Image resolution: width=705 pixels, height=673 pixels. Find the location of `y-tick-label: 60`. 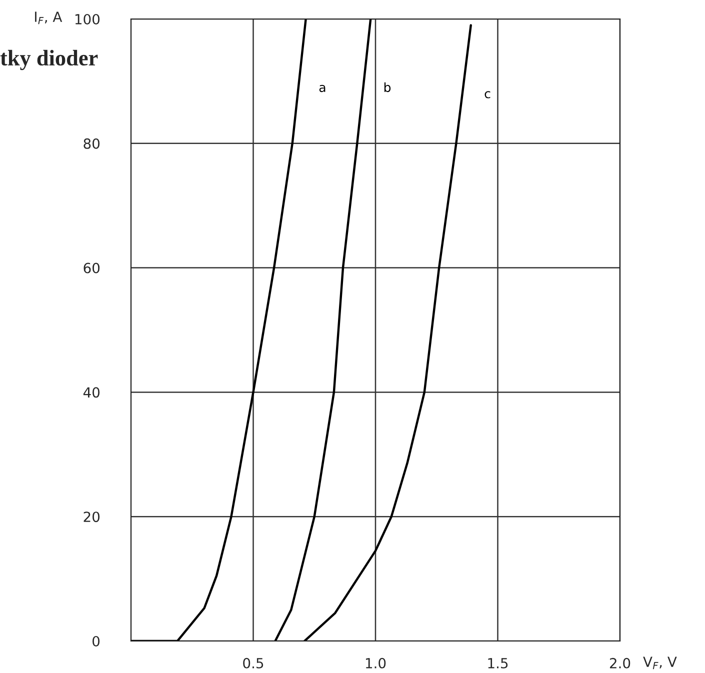

y-tick-label: 60 is located at coordinates (92, 268).